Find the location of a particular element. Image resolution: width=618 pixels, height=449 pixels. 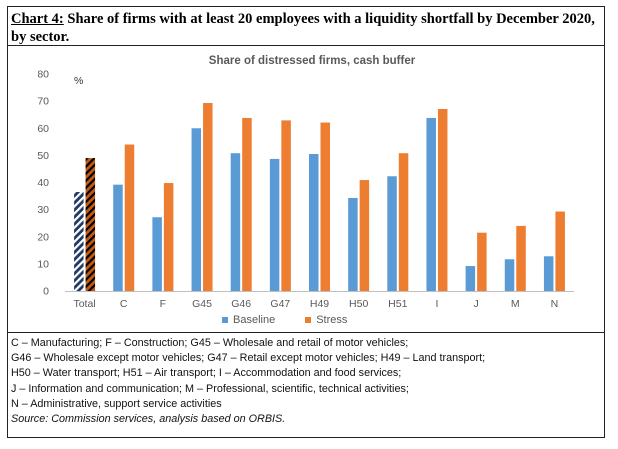

chart-title: Share of distressed firms, cash buffer is located at coordinates (312, 61).